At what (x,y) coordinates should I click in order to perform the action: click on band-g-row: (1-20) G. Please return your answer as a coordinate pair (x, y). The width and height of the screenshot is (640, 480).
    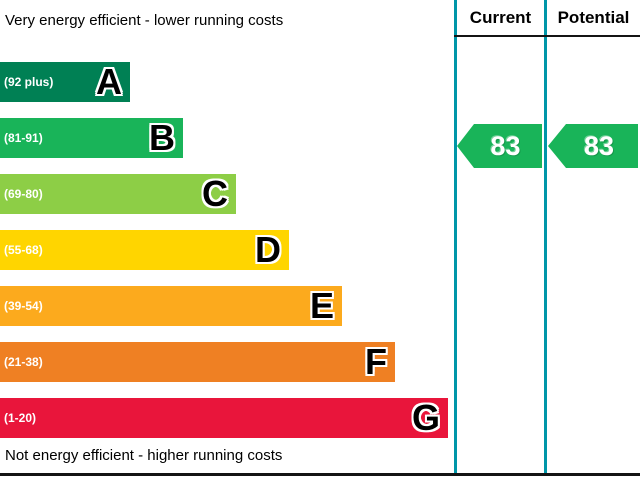
    Looking at the image, I should click on (224, 418).